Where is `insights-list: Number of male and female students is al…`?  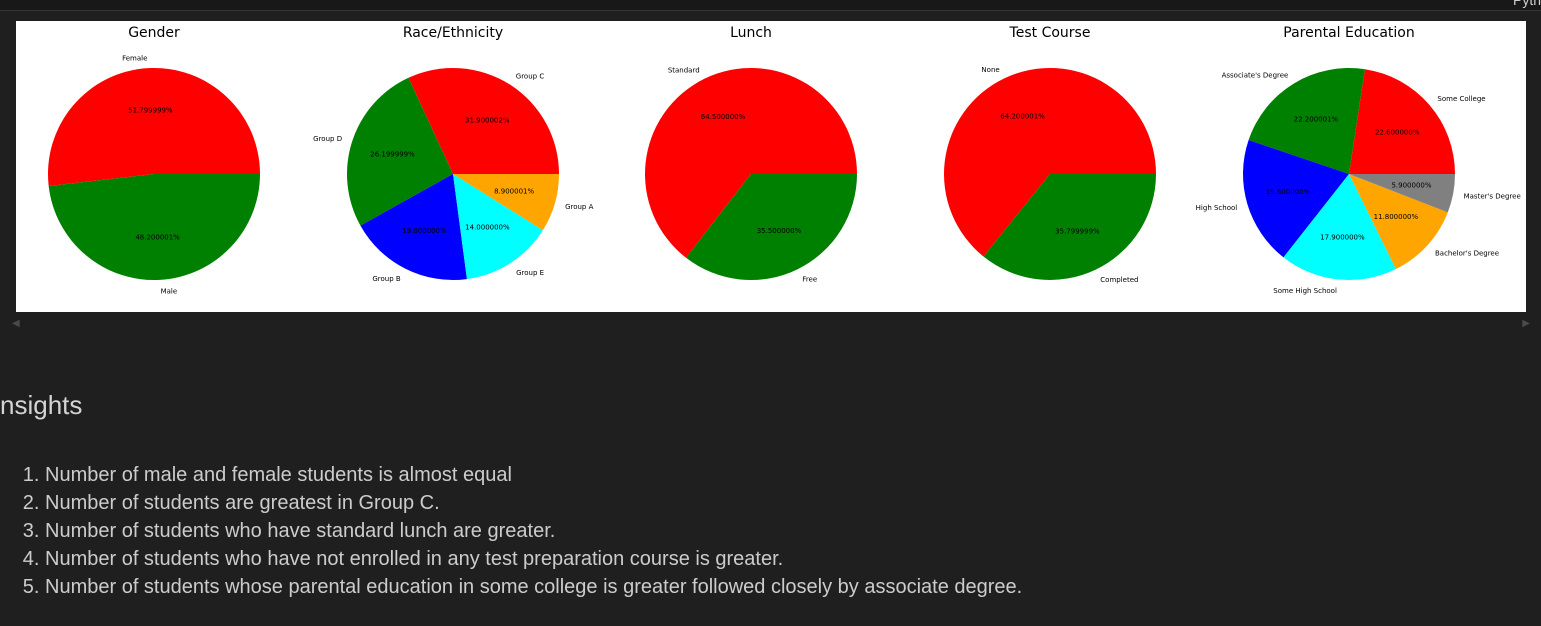 insights-list: Number of male and female students is al… is located at coordinates (511, 531).